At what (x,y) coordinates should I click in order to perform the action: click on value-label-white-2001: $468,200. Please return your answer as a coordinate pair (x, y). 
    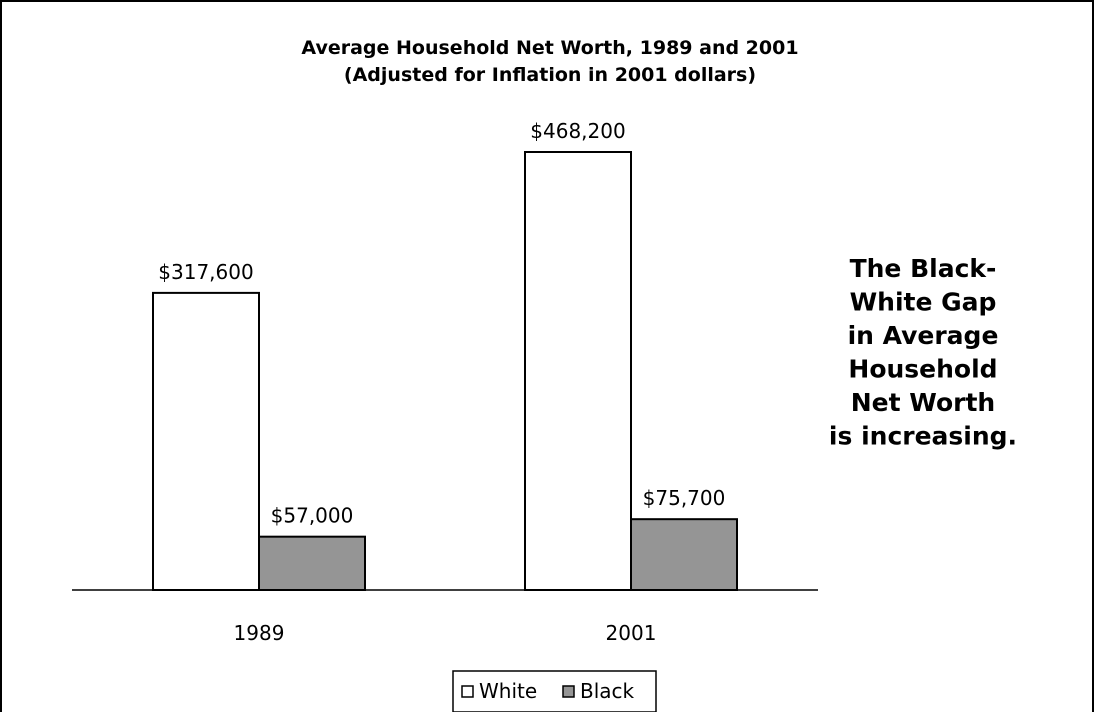
    Looking at the image, I should click on (577, 131).